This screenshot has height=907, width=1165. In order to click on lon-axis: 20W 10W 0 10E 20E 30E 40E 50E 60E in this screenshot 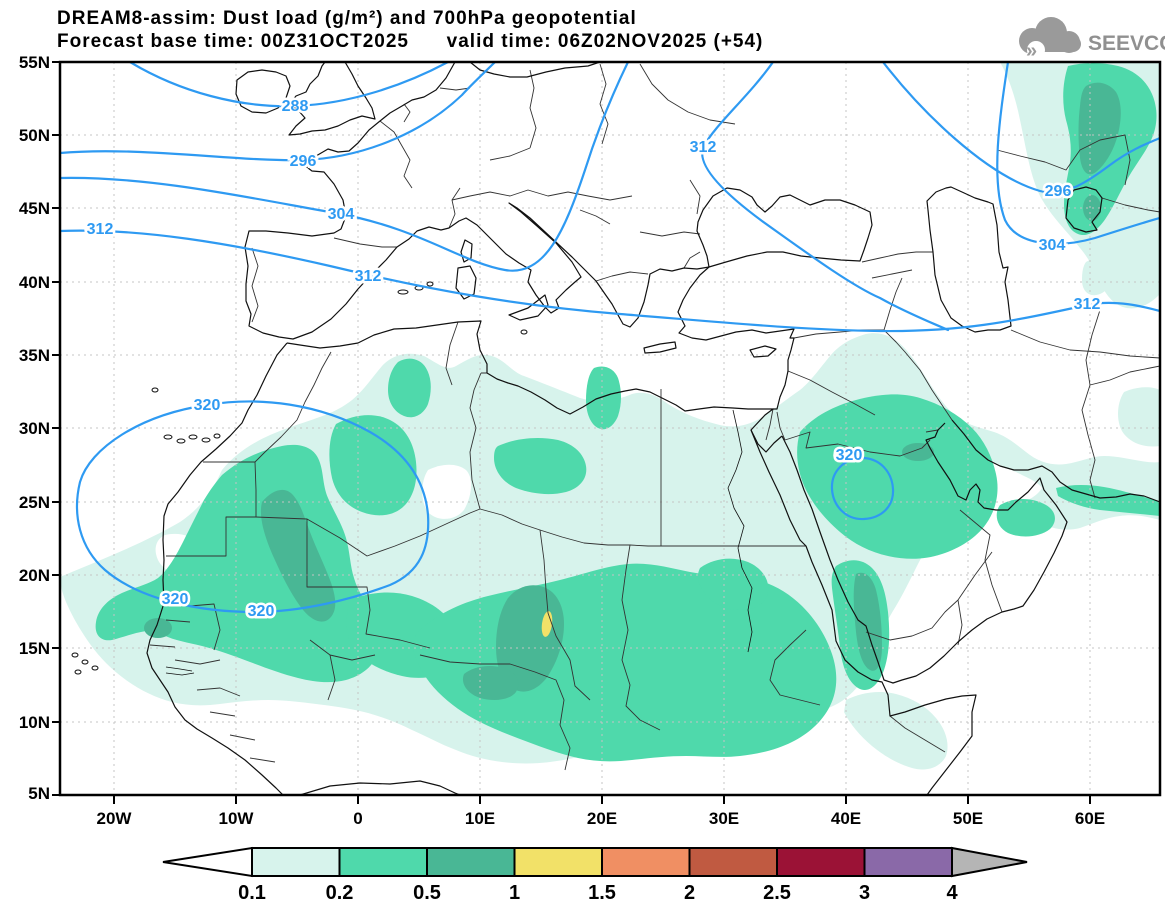, I will do `click(601, 818)`.